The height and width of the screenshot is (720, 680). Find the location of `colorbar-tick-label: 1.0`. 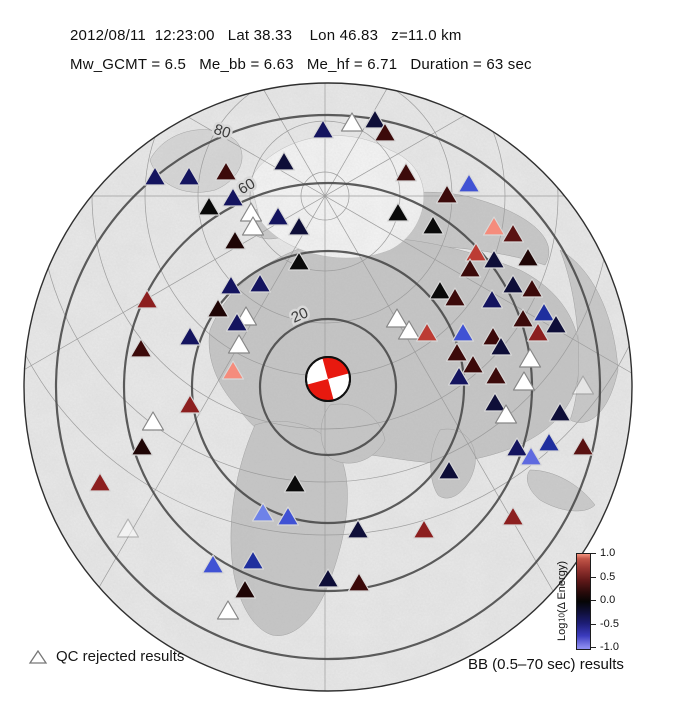

colorbar-tick-label: 1.0 is located at coordinates (608, 553).